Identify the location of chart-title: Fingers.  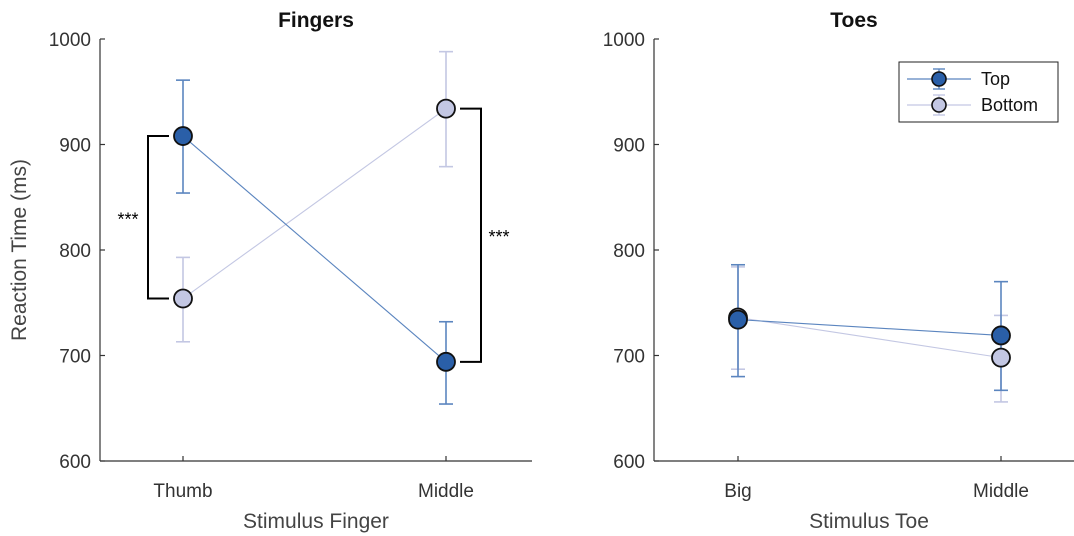
(316, 20).